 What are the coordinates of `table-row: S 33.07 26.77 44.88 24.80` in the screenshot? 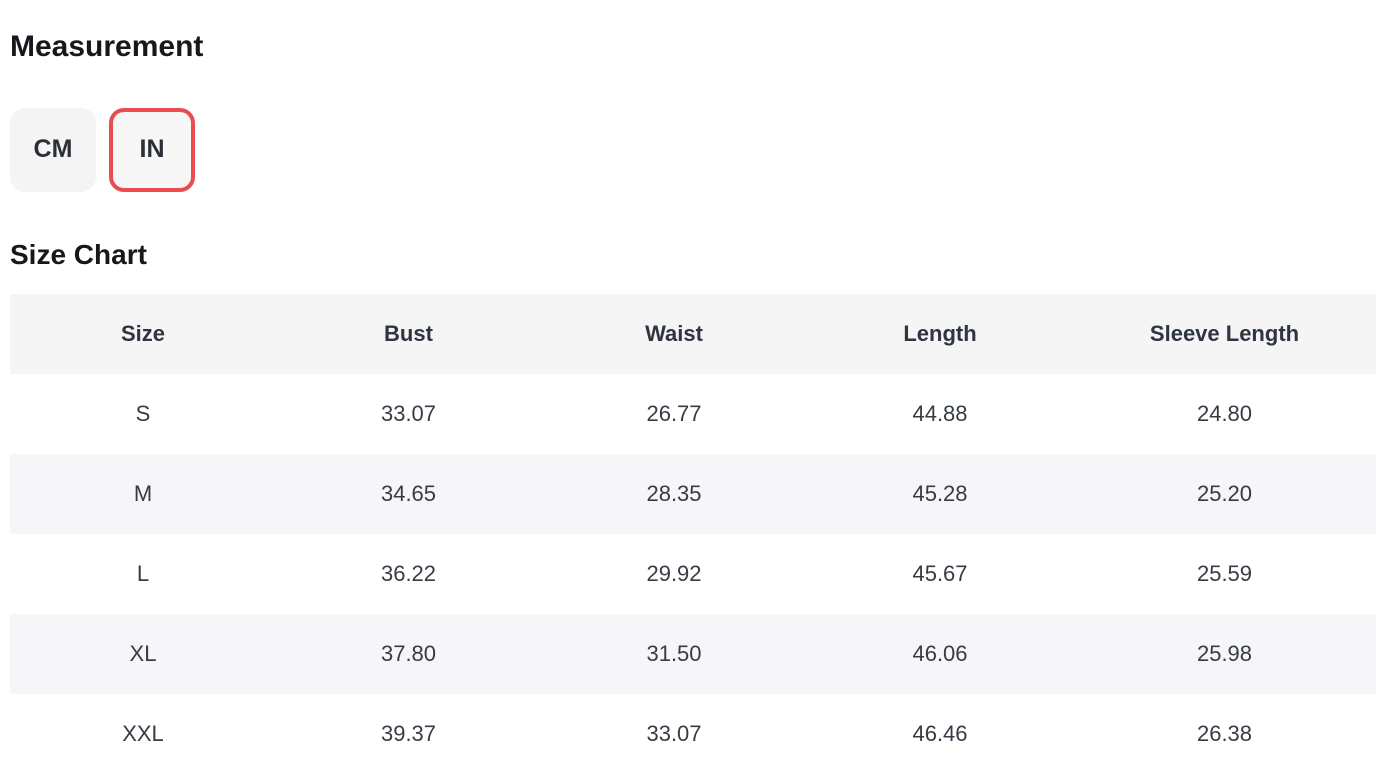 It's located at (693, 413).